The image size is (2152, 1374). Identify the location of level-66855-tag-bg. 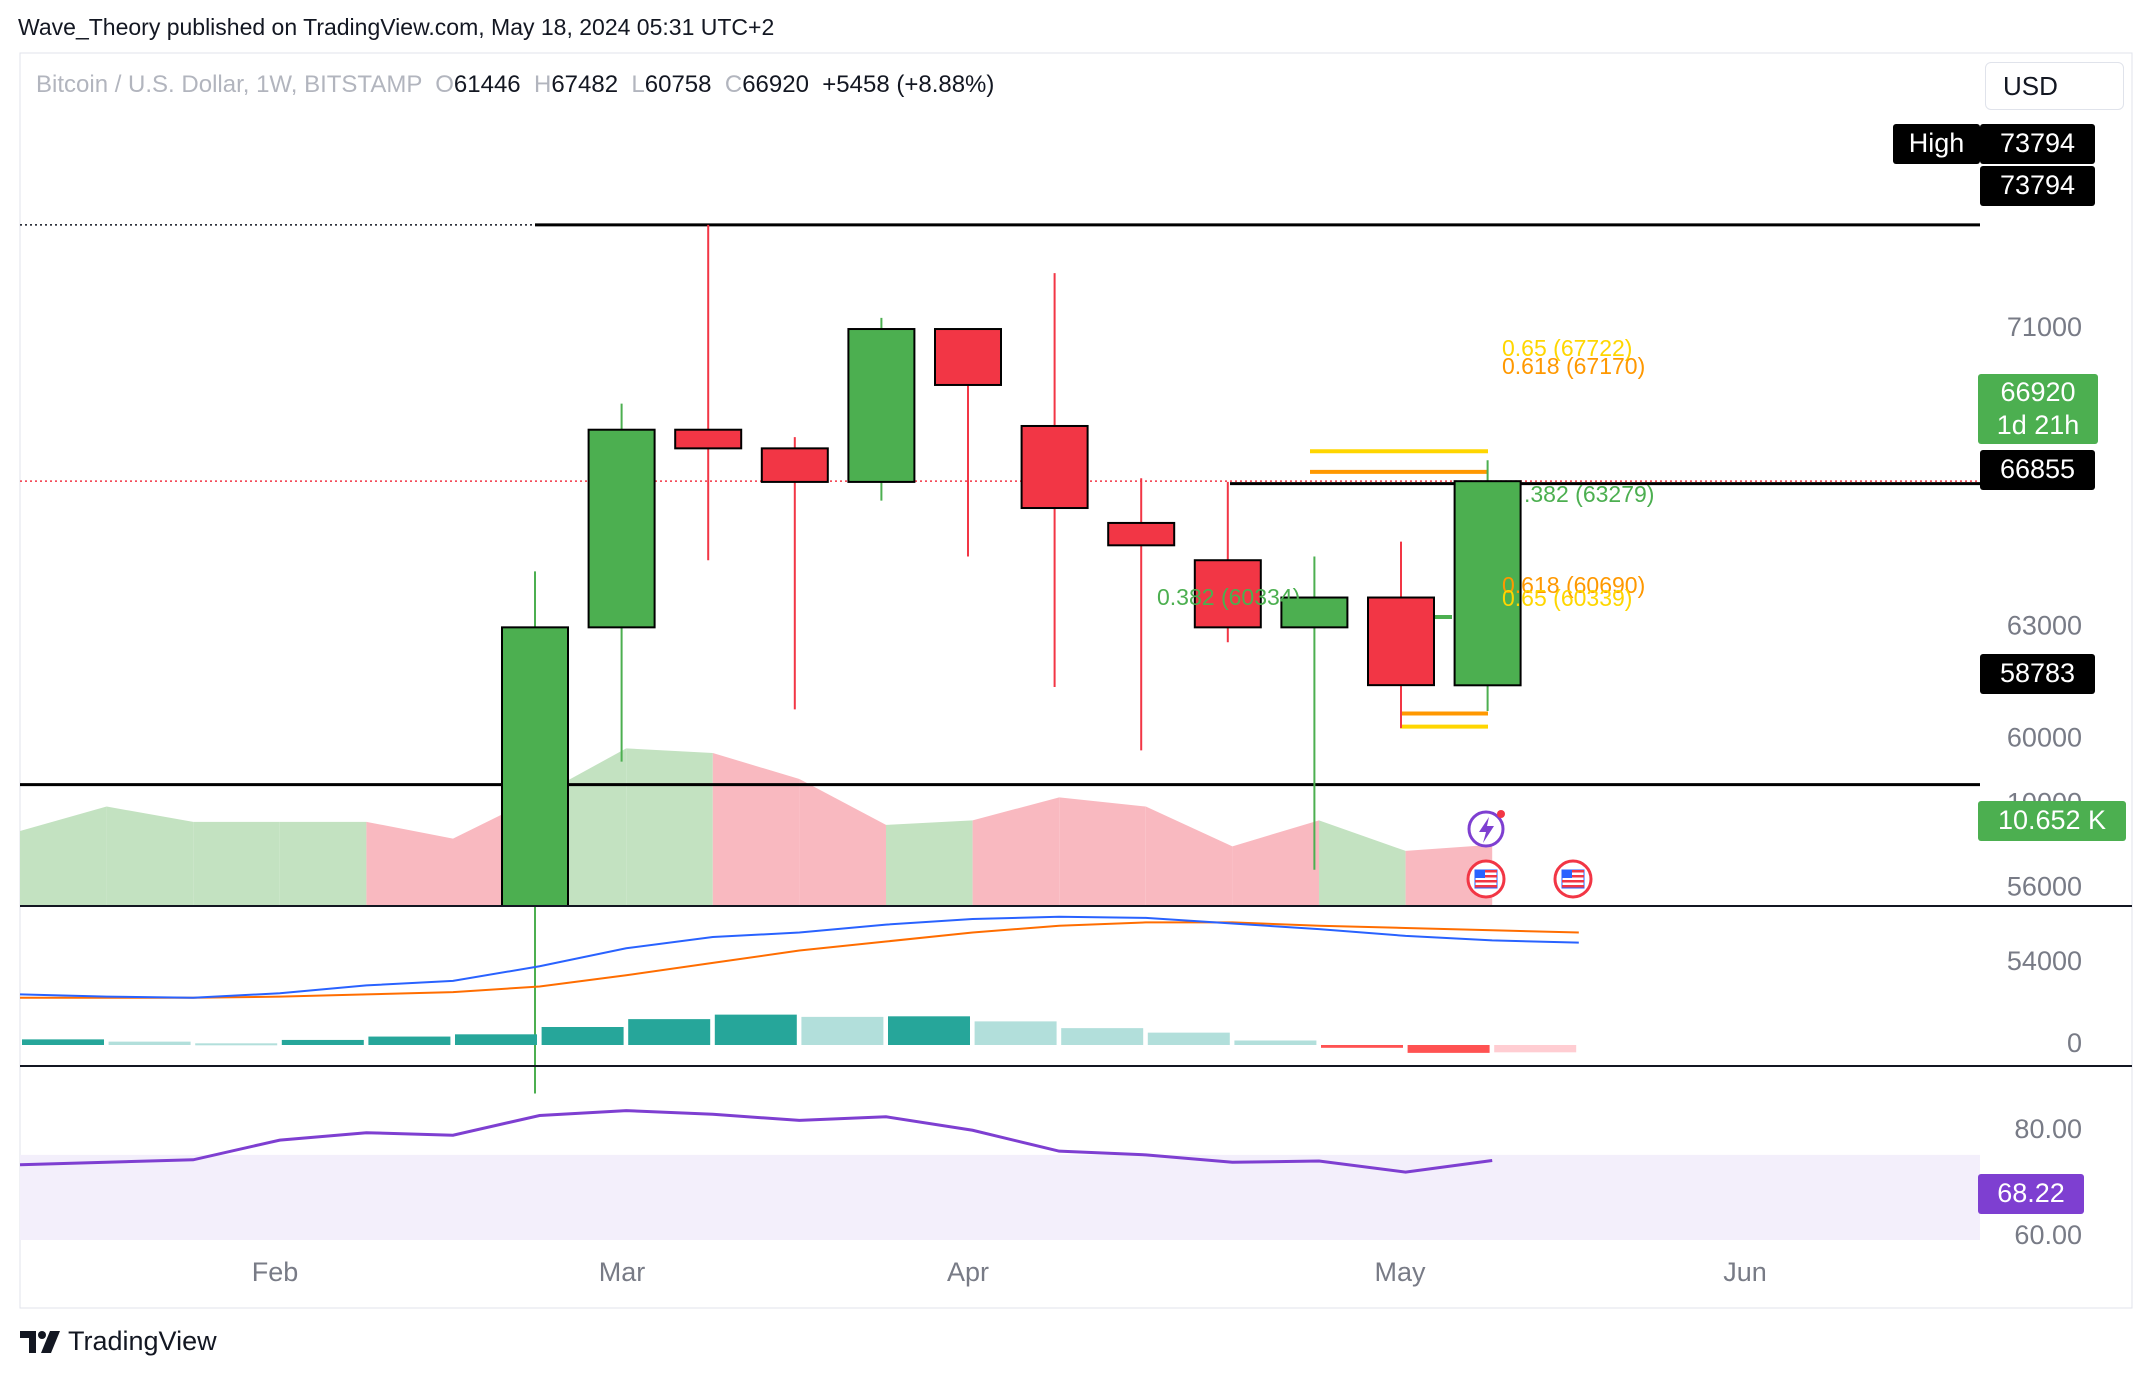
(2037, 470).